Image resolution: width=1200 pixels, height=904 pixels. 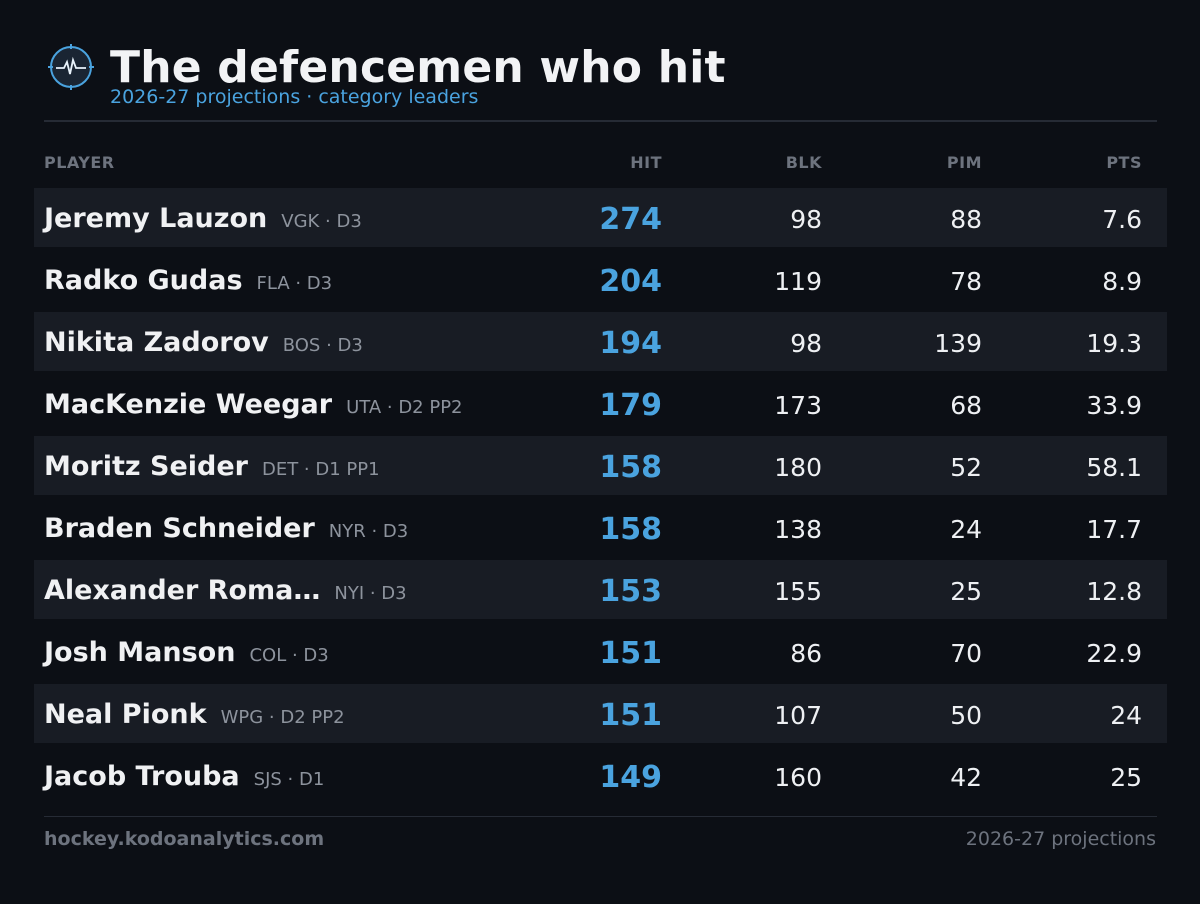 I want to click on player-meta: DET · D1 PP1, so click(x=320, y=469).